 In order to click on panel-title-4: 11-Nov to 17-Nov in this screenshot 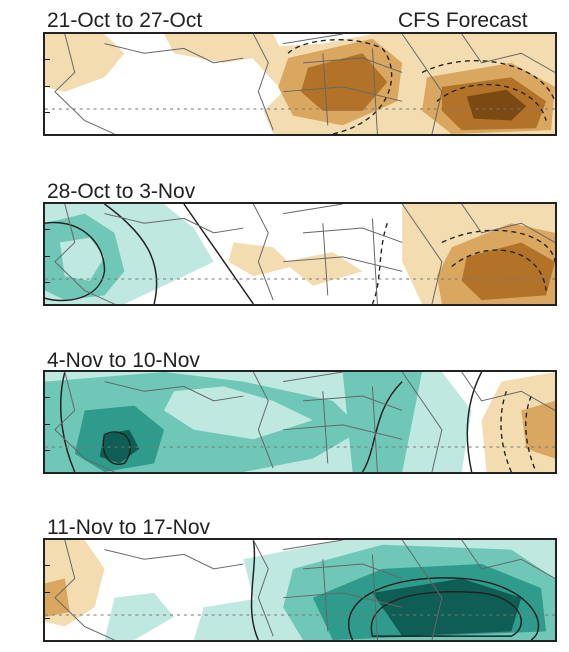, I will do `click(129, 527)`.